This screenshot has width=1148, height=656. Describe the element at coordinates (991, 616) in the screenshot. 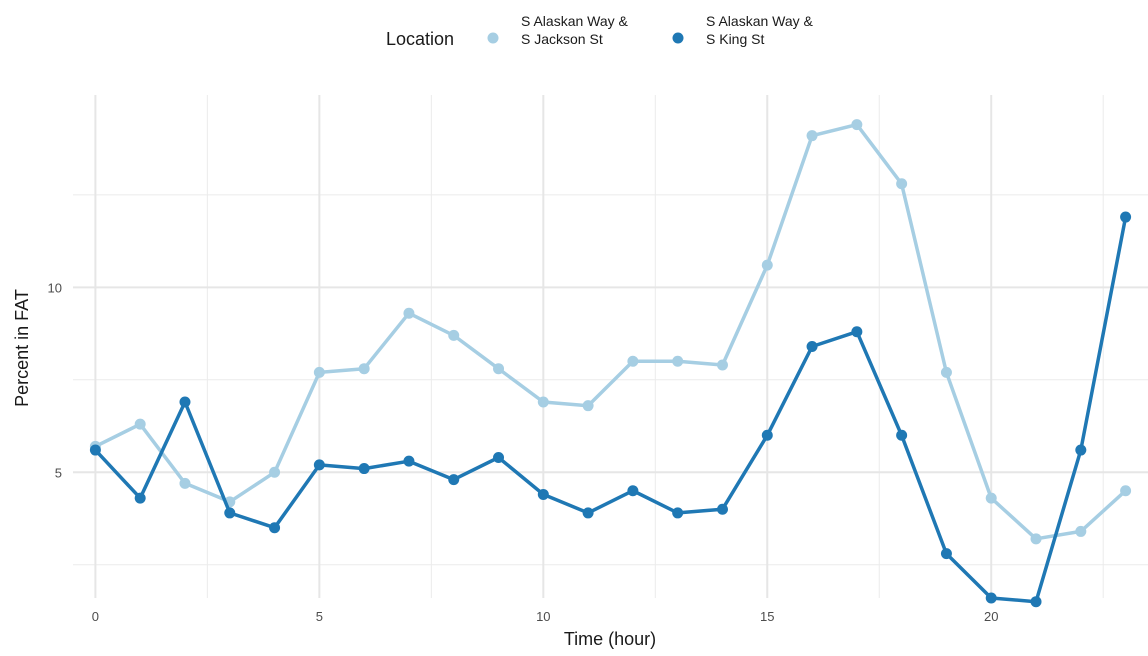

I see `x-tick-label-20: 20` at that location.